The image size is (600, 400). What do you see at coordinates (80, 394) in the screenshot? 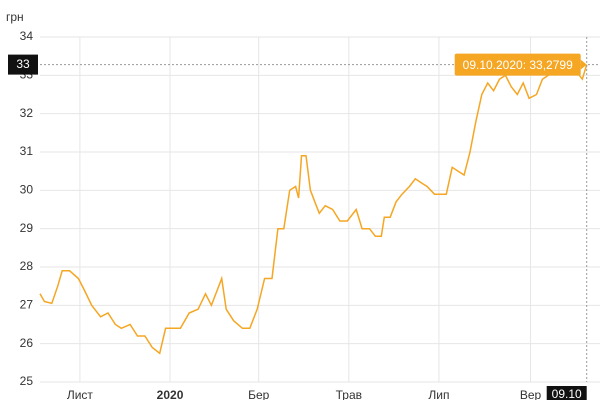
I see `x-tick-label: Лист` at bounding box center [80, 394].